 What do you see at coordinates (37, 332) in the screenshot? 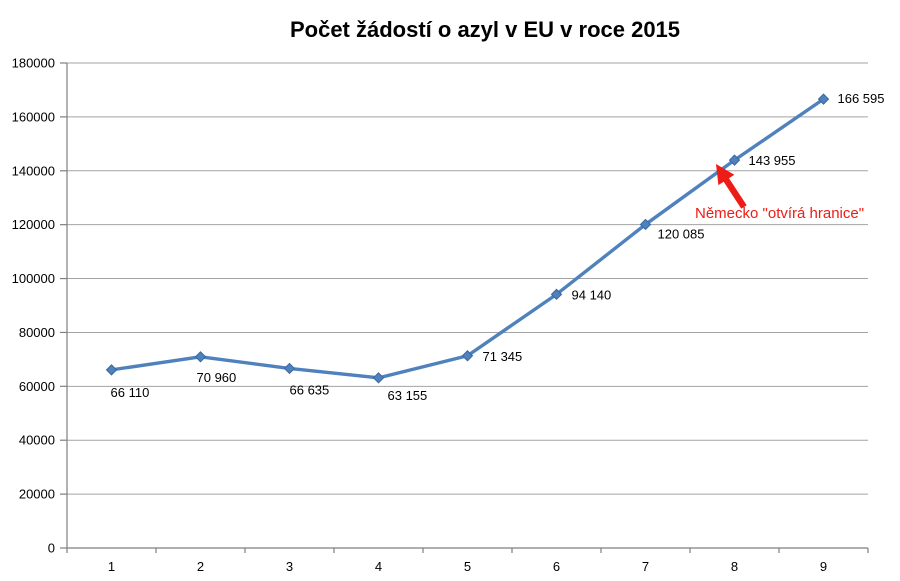
I see `y-tick-label: 80000` at bounding box center [37, 332].